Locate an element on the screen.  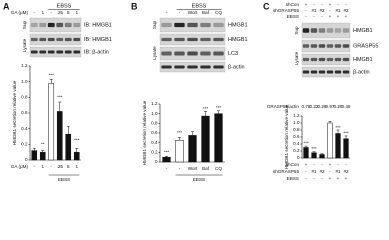
x-tick-label: Wort is located at coordinates (193, 168).